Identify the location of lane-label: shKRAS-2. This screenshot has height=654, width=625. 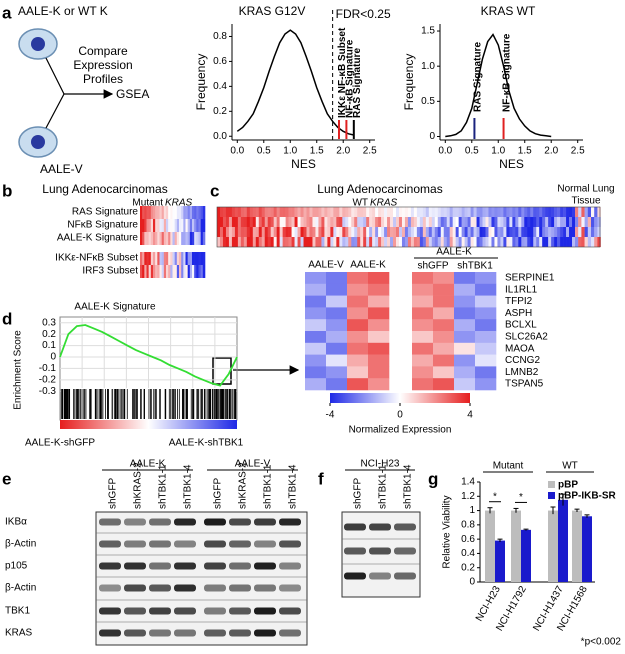
(243, 485).